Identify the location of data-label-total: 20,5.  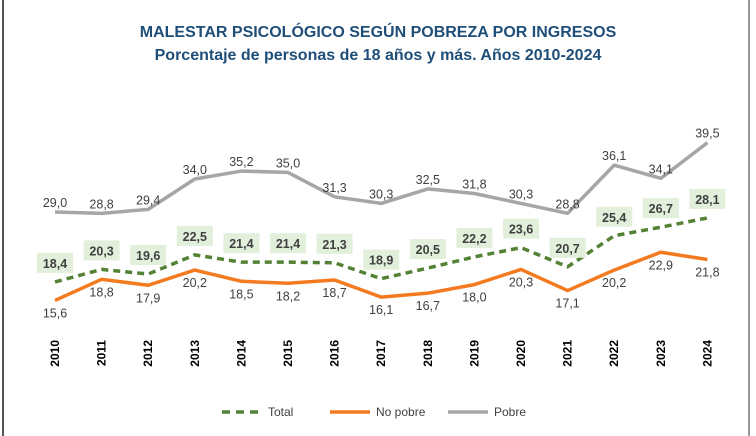
(428, 250).